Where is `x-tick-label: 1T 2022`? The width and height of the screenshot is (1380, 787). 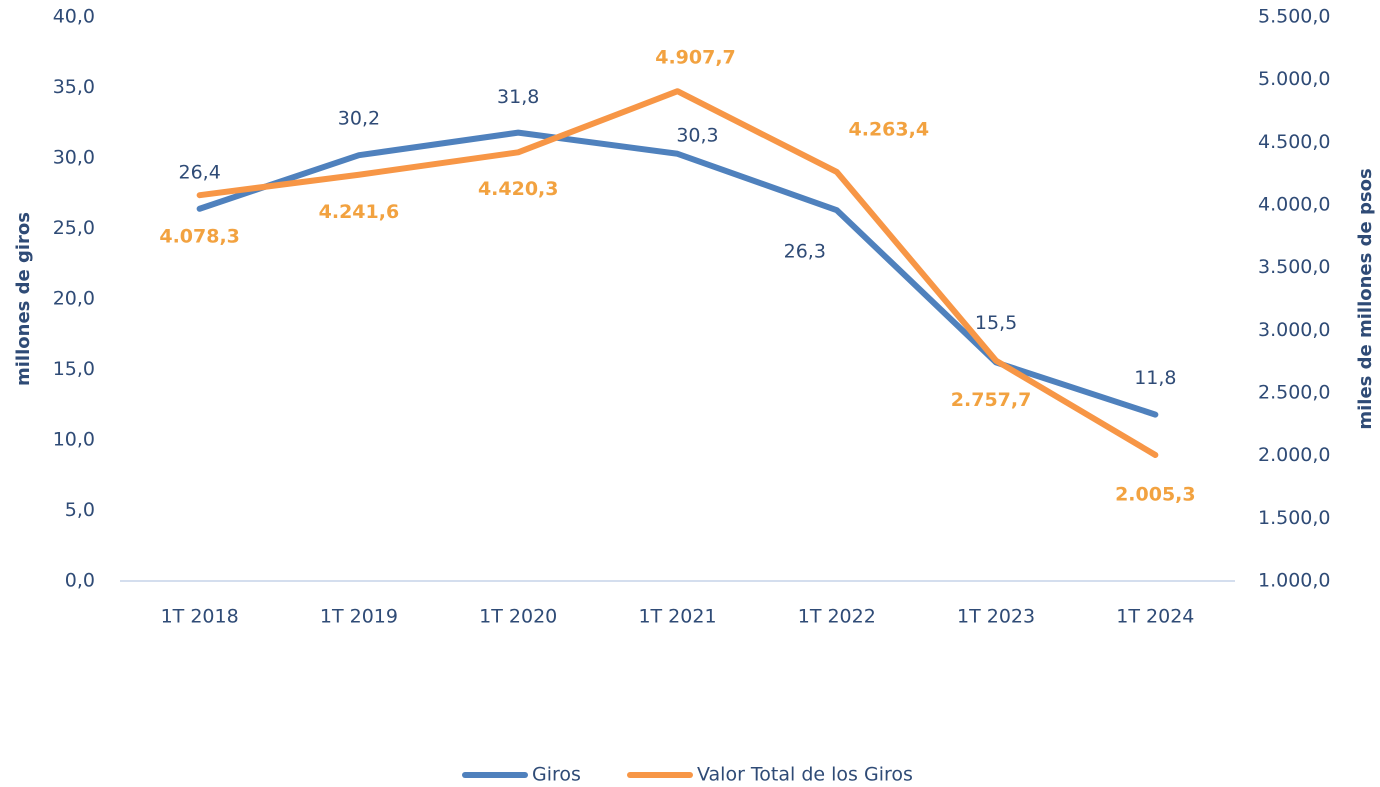 x-tick-label: 1T 2022 is located at coordinates (837, 617).